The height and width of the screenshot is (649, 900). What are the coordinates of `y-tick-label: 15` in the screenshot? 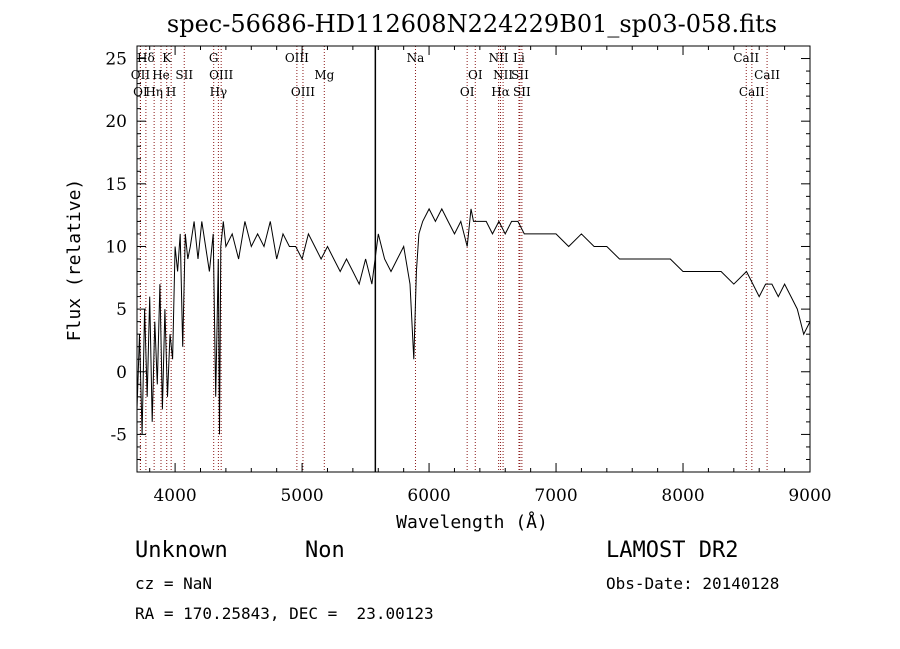 It's located at (116, 185).